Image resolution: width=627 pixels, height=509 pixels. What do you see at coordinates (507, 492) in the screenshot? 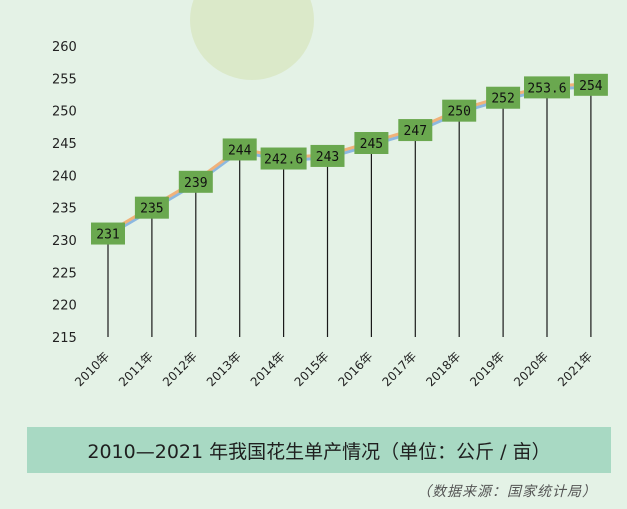
I see `source-note: （数据来源：国家统计局）` at bounding box center [507, 492].